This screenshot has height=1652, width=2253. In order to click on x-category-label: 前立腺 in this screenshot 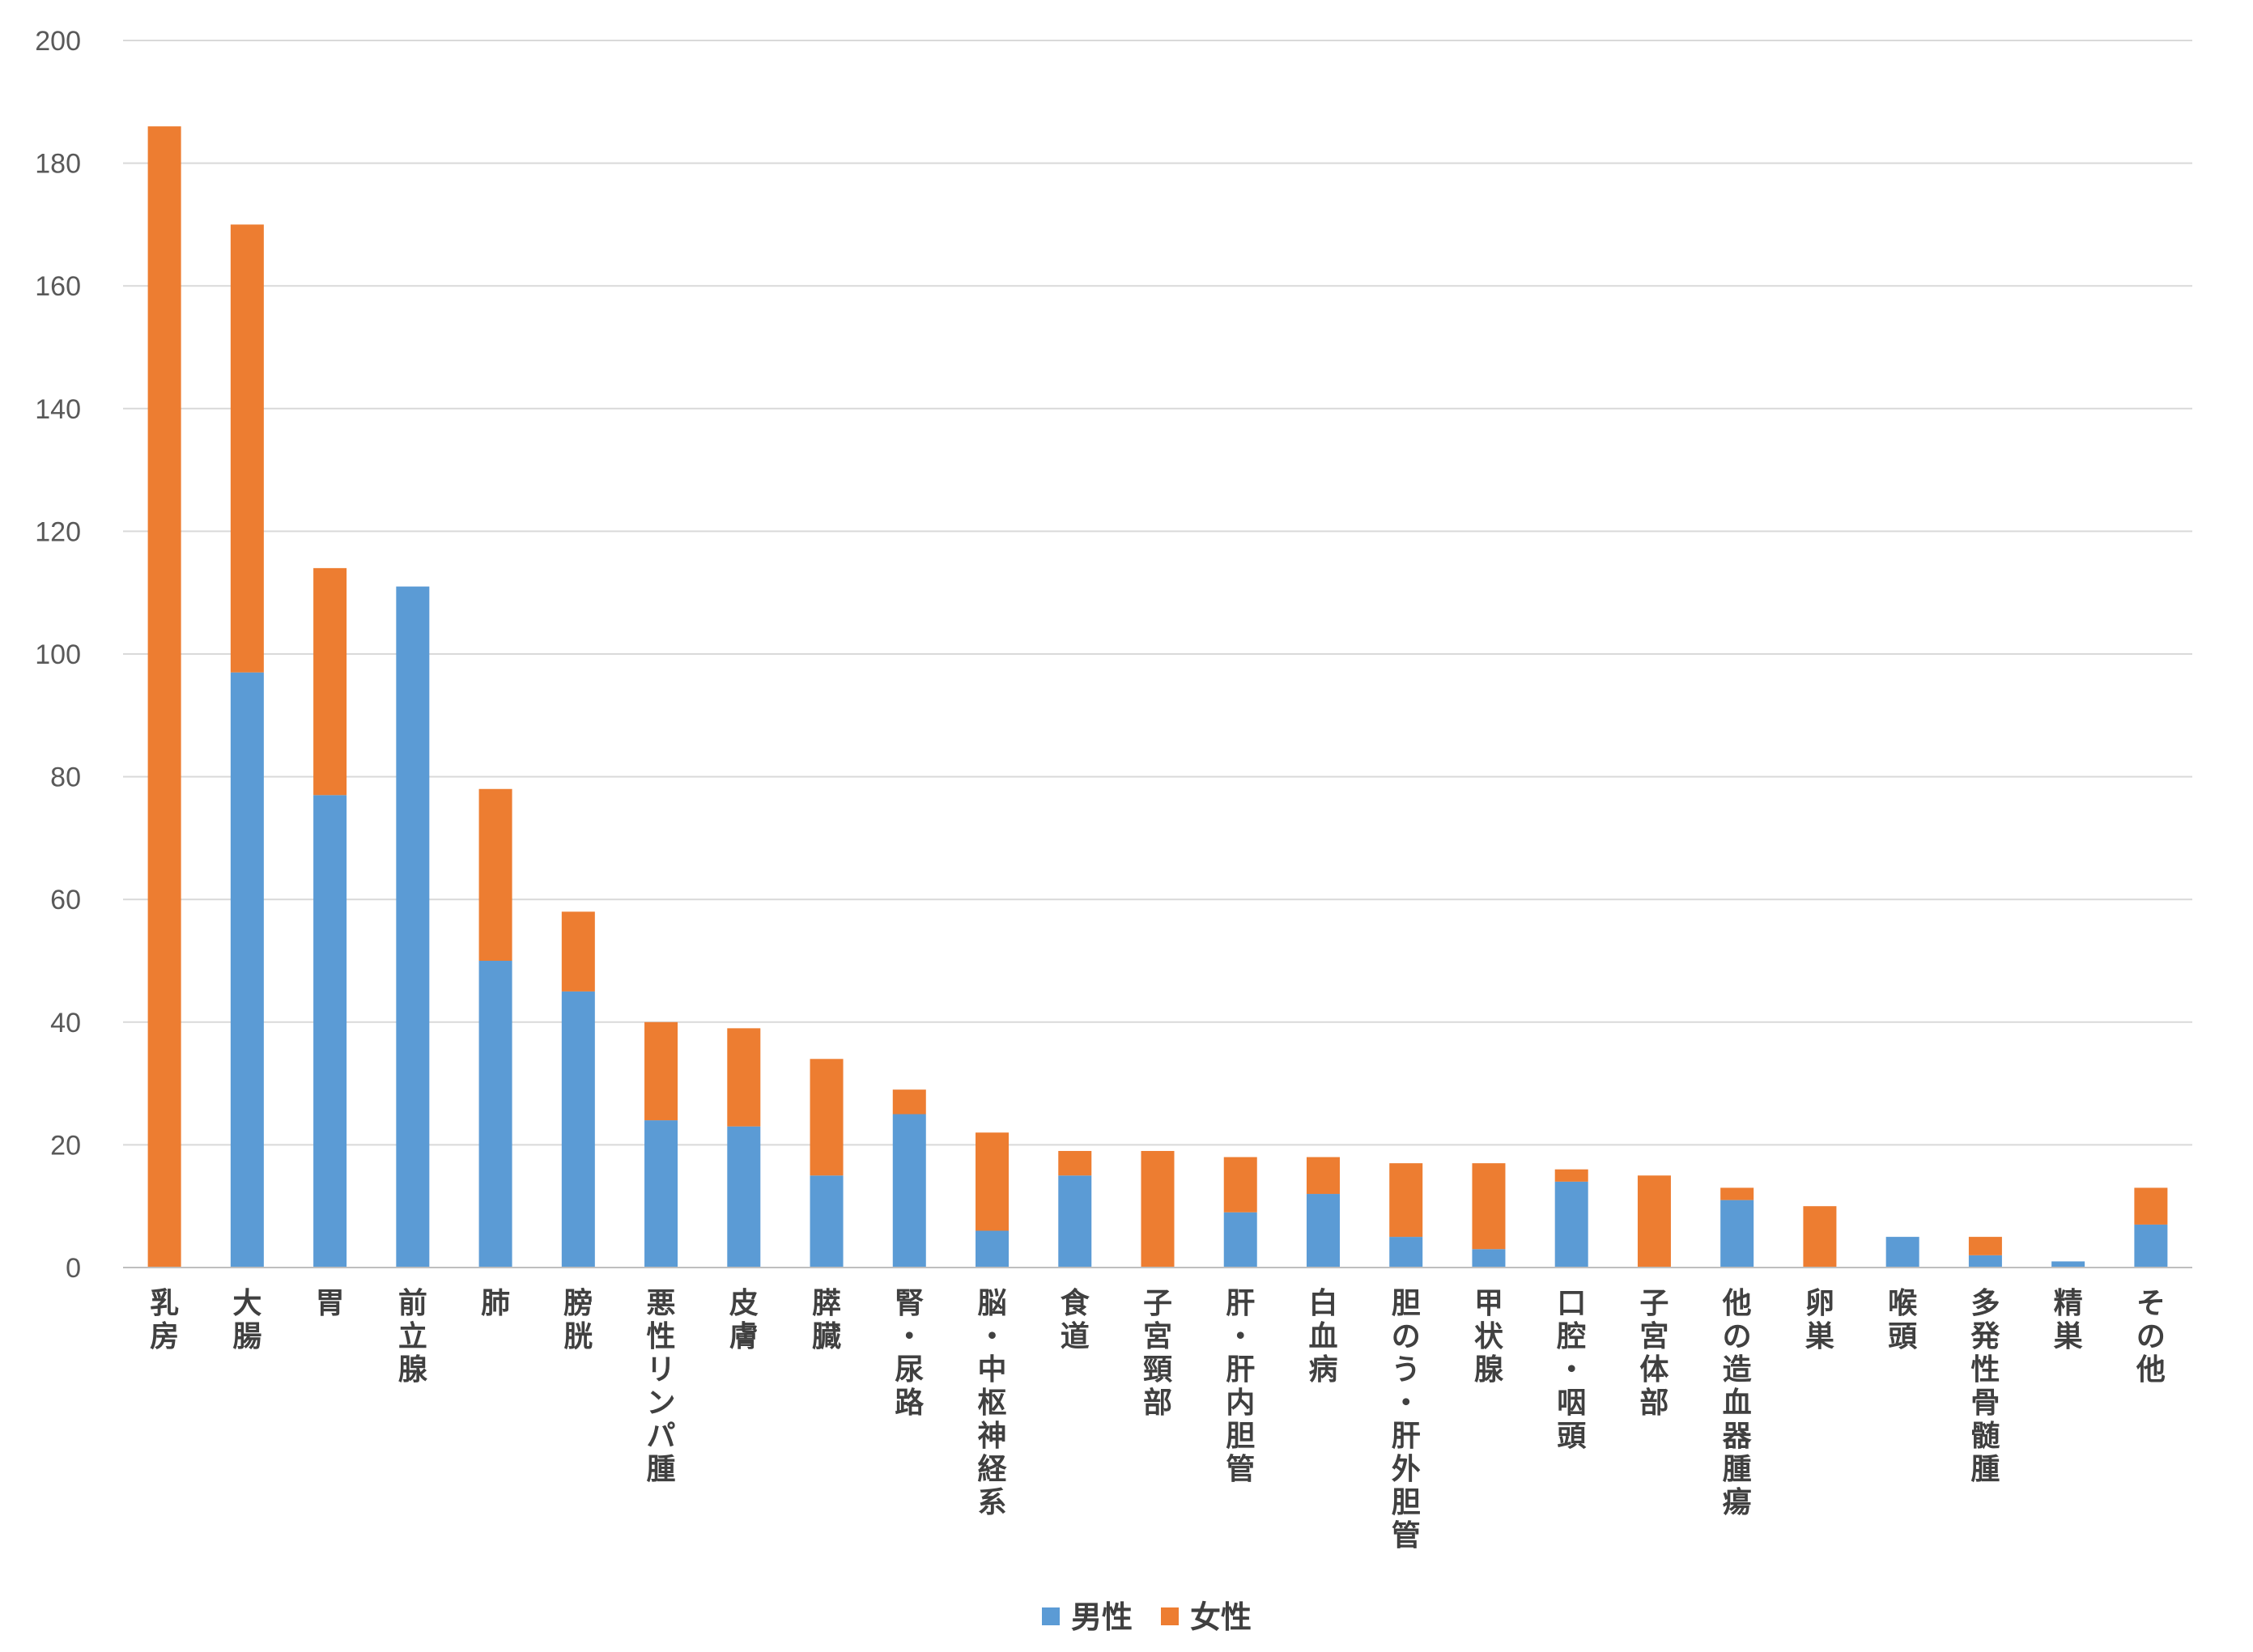, I will do `click(413, 1337)`.